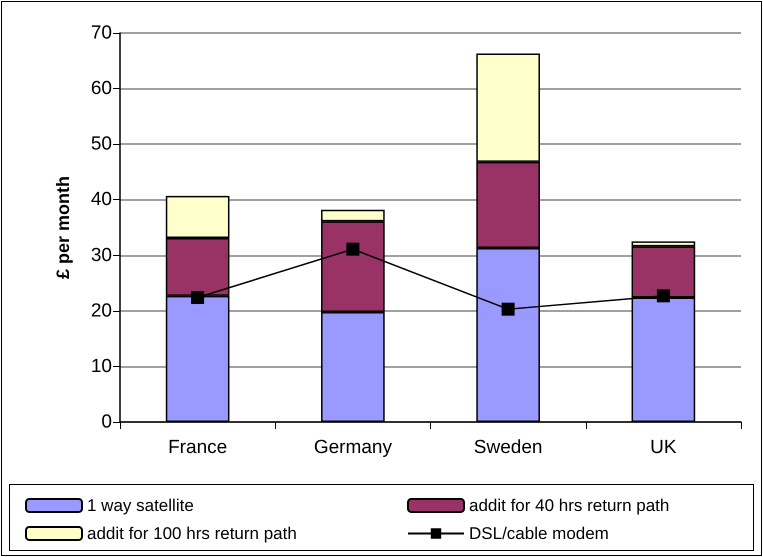  Describe the element at coordinates (508, 447) in the screenshot. I see `x-tick-label: Sweden` at that location.